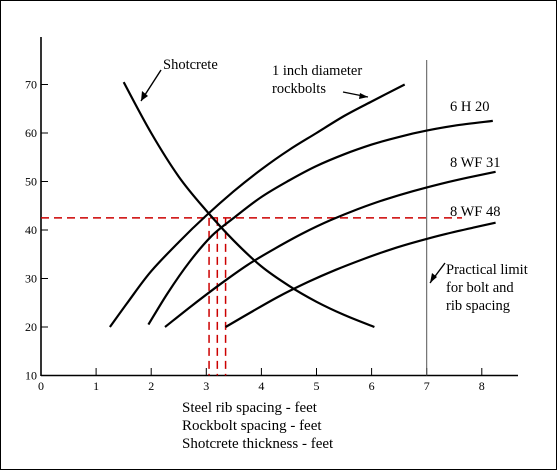 This screenshot has width=557, height=470. I want to click on y-tick-label: 70, so click(31, 85).